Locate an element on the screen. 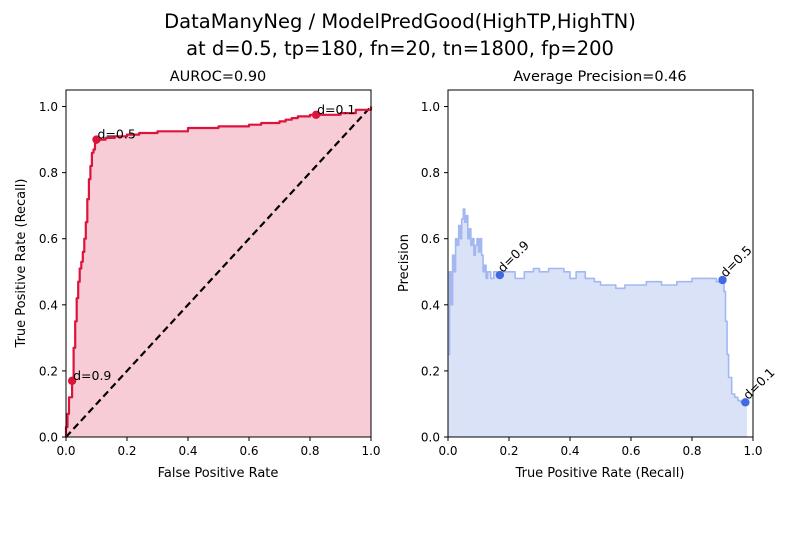 The width and height of the screenshot is (800, 550). roc-y-axis-label: True Positive Rate (Recall) is located at coordinates (21, 264).